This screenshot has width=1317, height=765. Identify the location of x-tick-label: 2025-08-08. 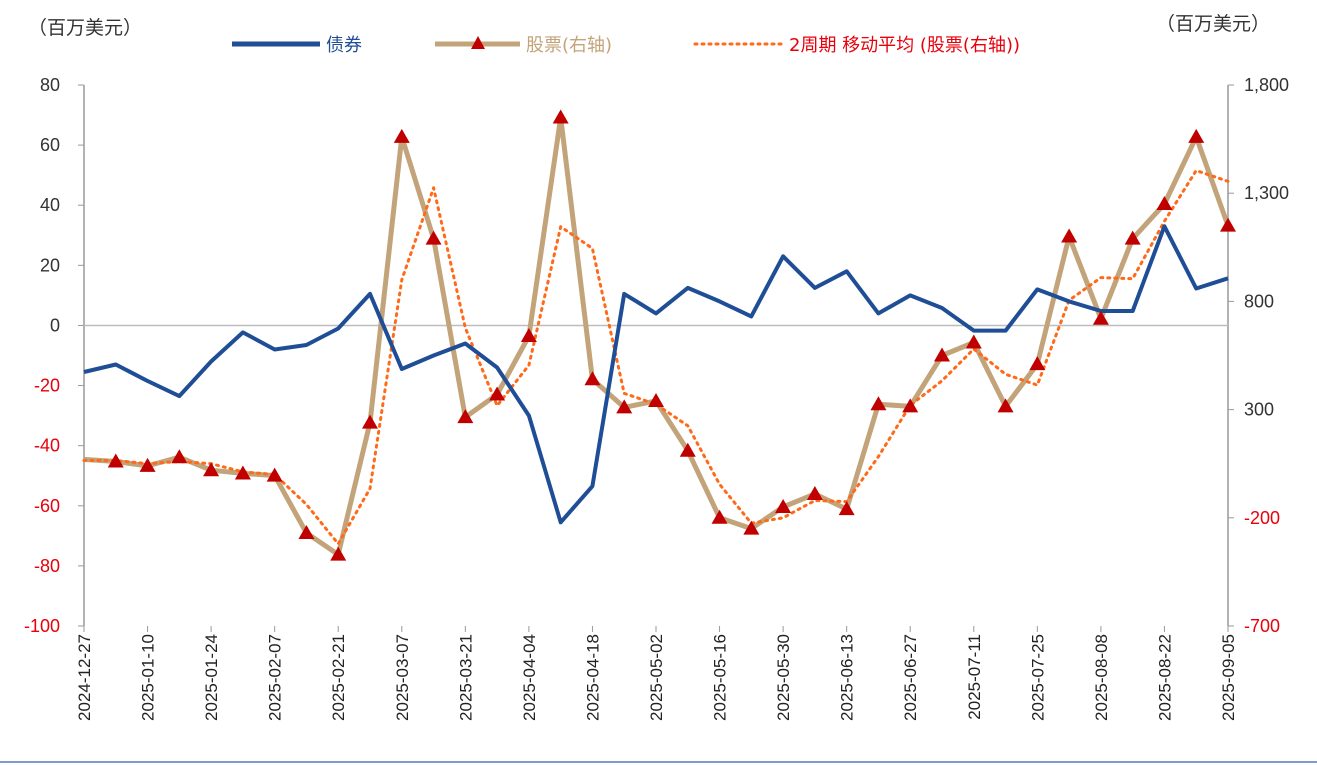
(1101, 677).